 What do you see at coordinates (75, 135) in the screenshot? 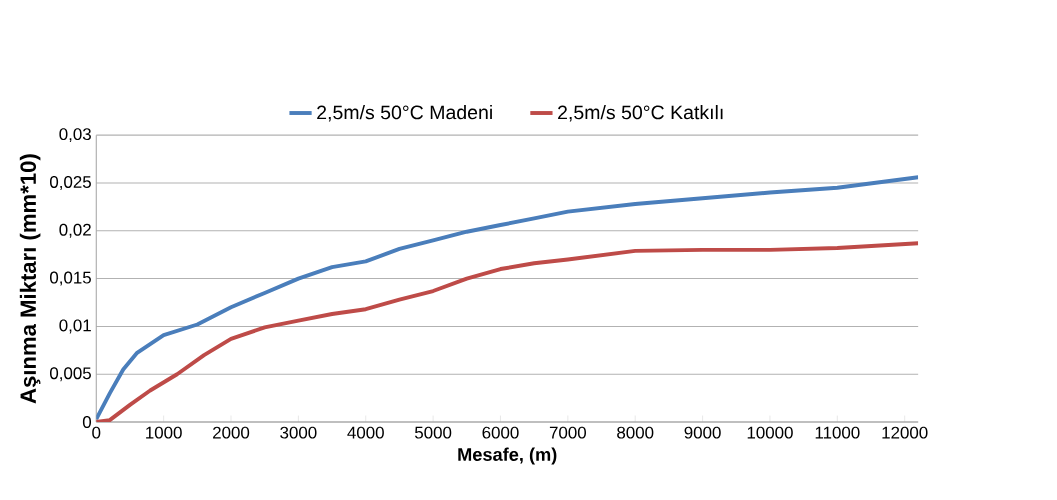
I see `y-tick-label: 0,03` at bounding box center [75, 135].